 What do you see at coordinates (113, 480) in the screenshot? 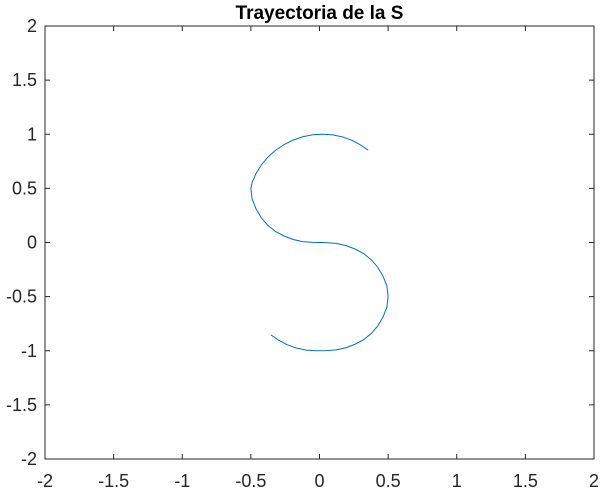
I see `x-tick-label: -1.5` at bounding box center [113, 480].